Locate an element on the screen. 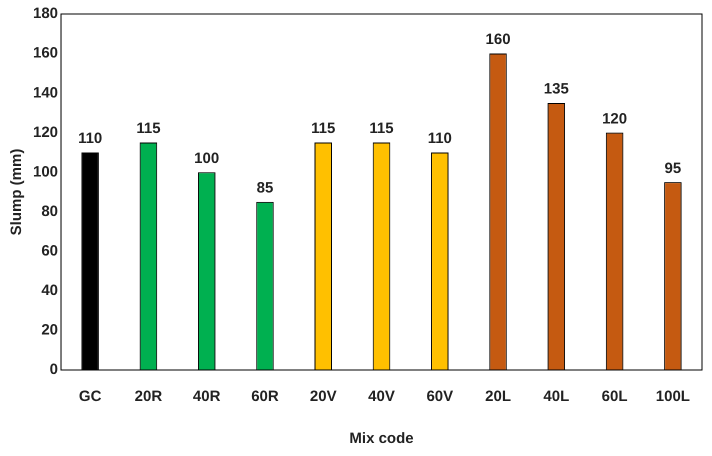 This screenshot has width=712, height=456. x-tick-label: 20L is located at coordinates (498, 397).